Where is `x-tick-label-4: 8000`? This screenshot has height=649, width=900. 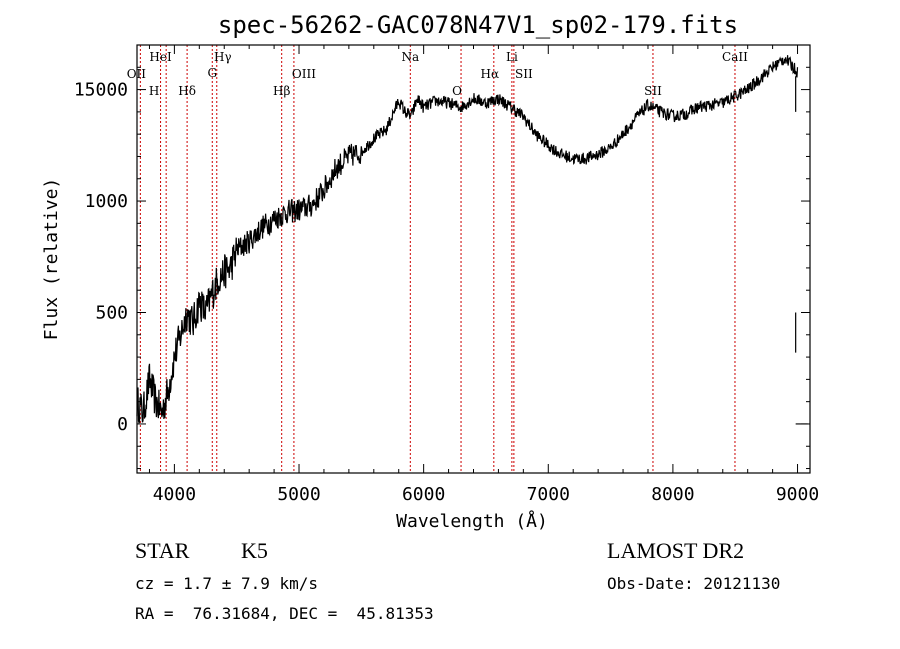 x-tick-label-4: 8000 is located at coordinates (672, 494).